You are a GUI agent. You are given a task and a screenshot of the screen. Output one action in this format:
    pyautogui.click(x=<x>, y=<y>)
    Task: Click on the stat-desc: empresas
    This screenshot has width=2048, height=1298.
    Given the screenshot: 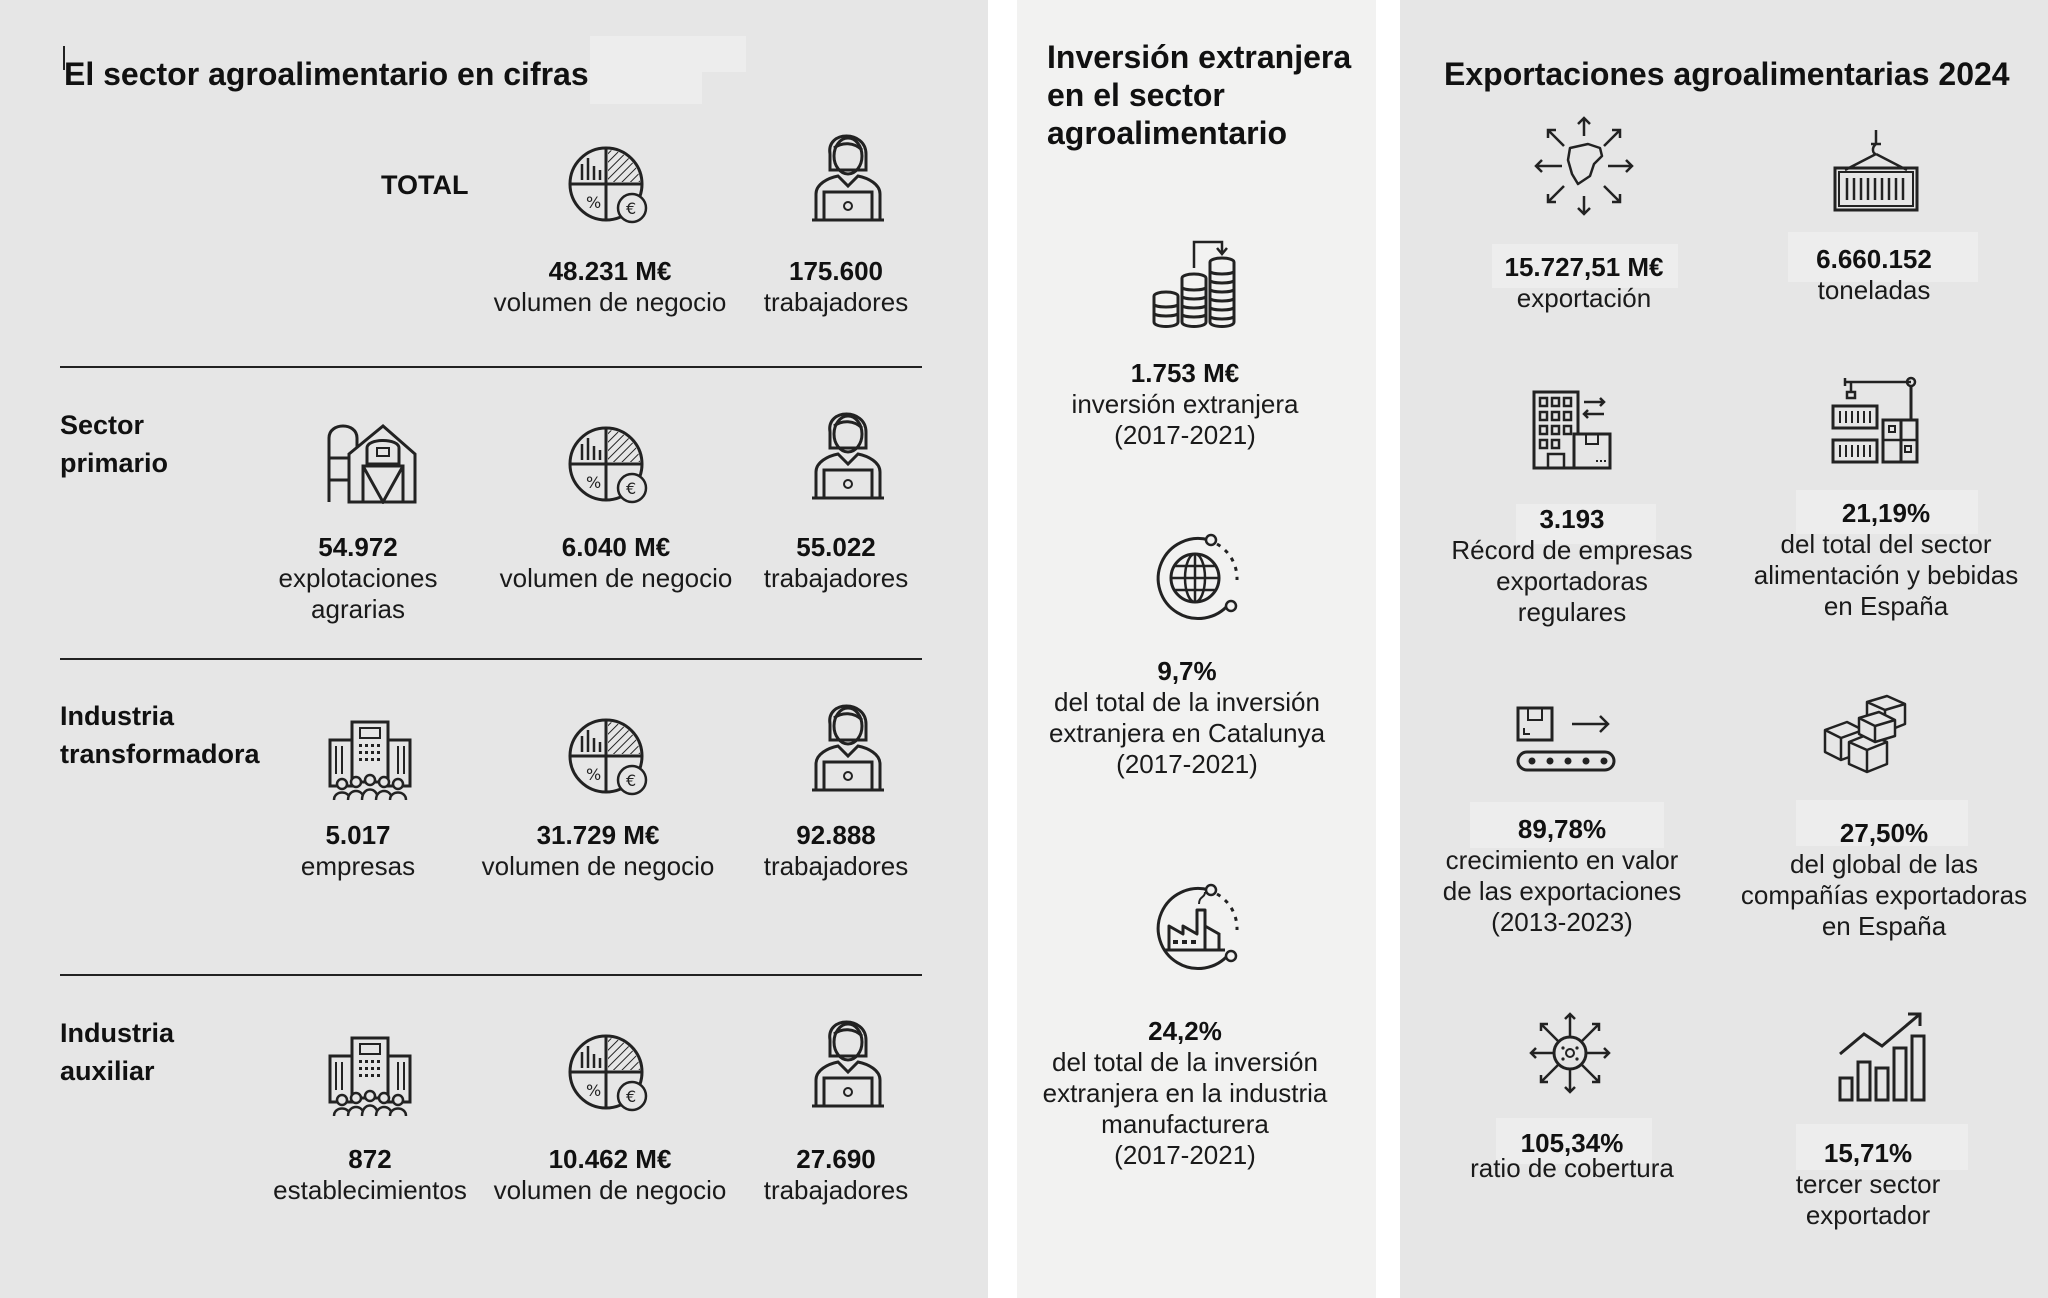 What is the action you would take?
    pyautogui.click(x=358, y=866)
    